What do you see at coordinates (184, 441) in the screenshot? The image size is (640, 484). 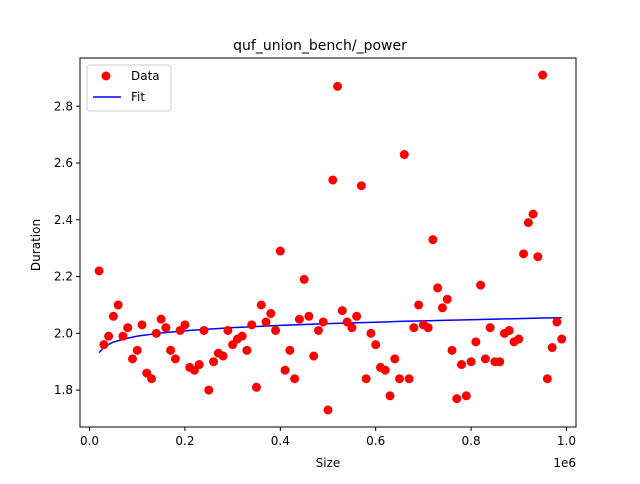 I see `x-tick-label: 0.2` at bounding box center [184, 441].